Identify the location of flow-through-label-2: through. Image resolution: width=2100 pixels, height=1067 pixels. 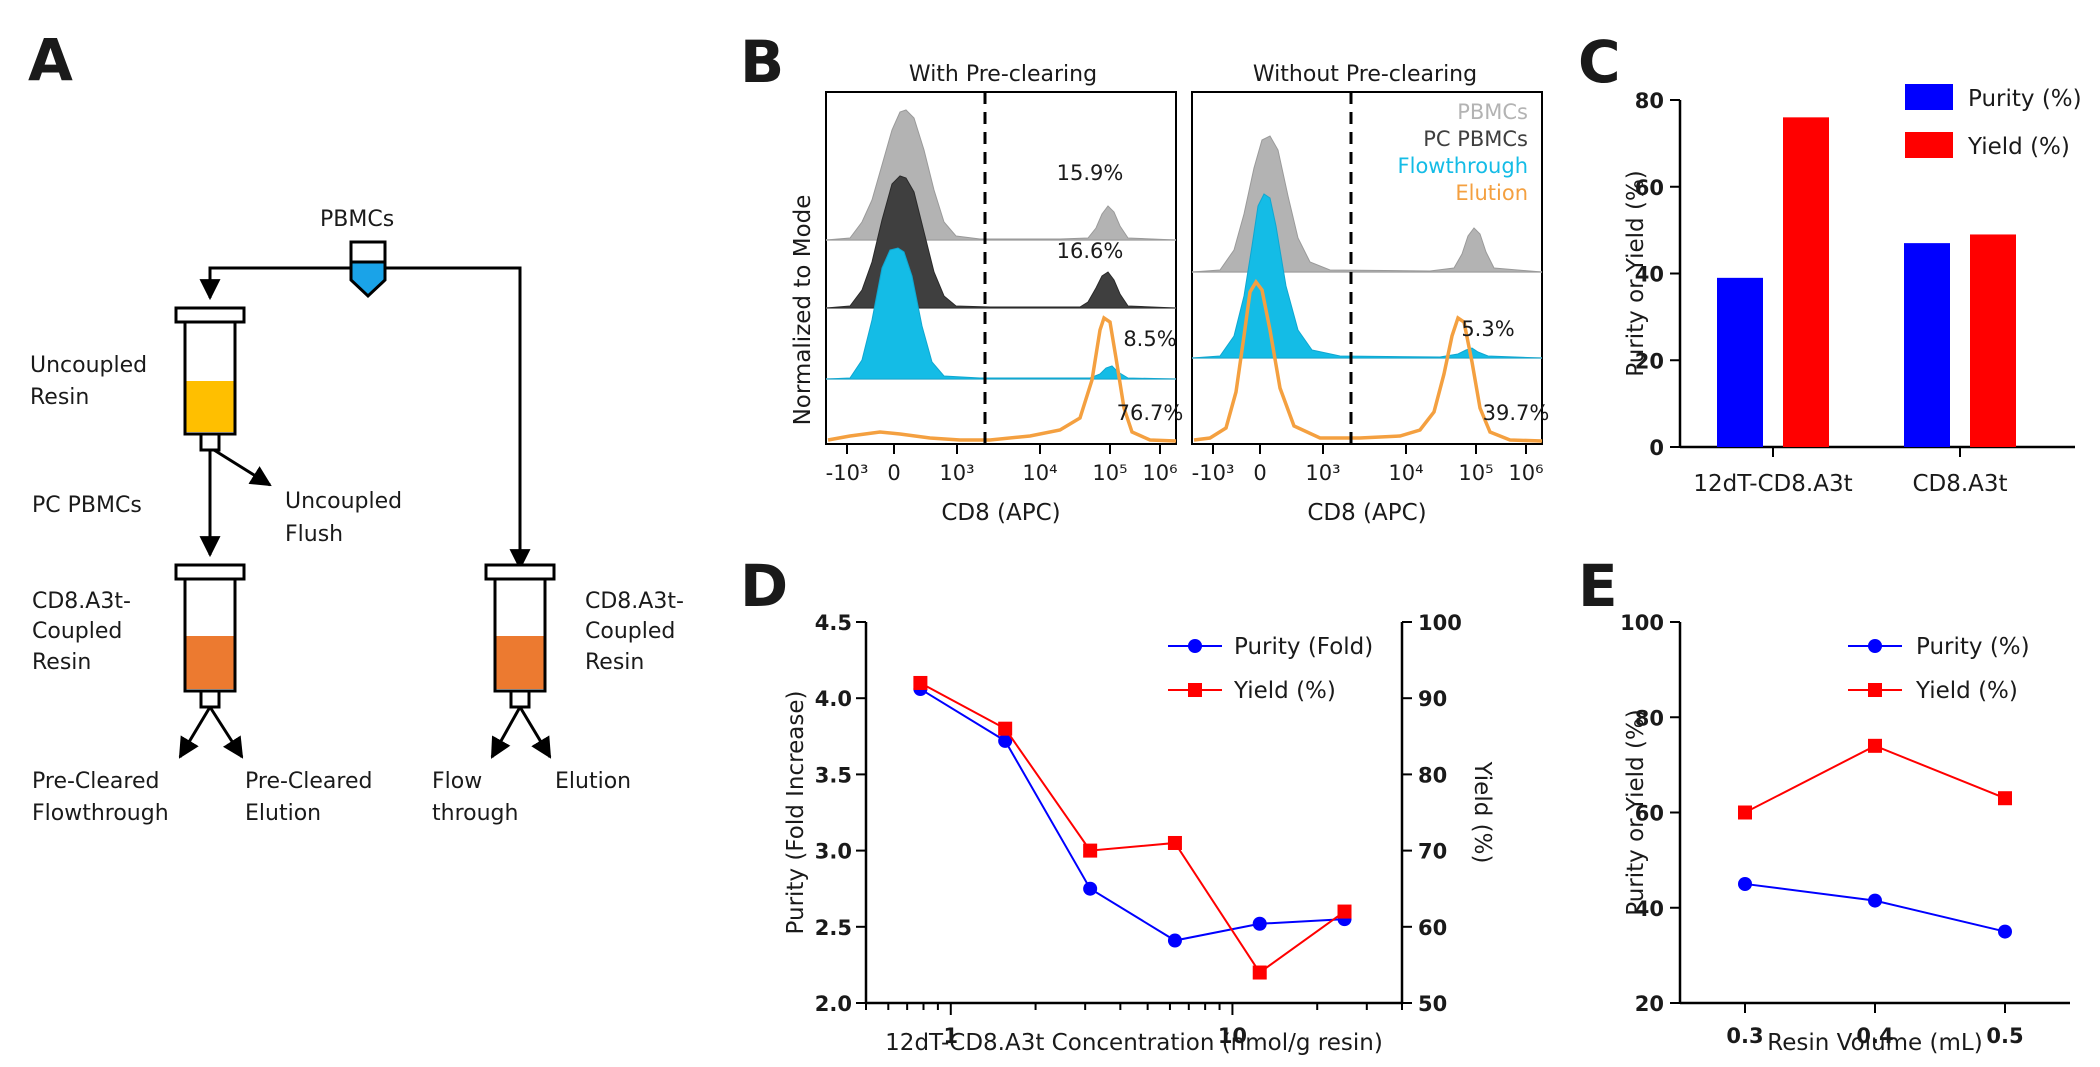
(475, 813).